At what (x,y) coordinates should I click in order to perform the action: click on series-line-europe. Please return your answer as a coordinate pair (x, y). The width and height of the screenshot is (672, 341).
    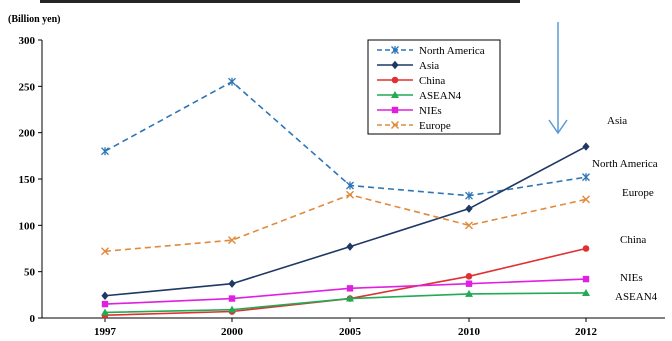
    Looking at the image, I should click on (345, 223).